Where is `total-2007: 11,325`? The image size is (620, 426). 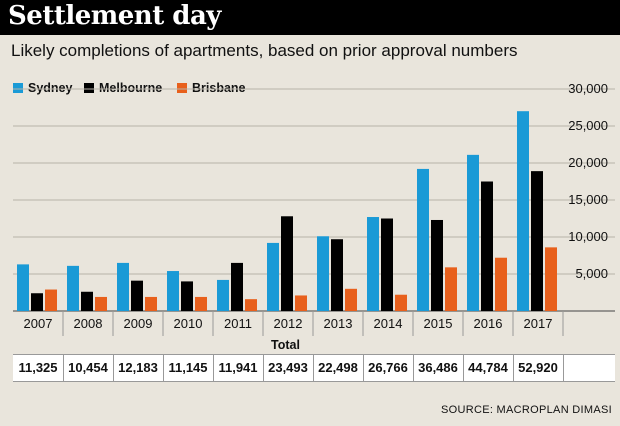 total-2007: 11,325 is located at coordinates (38, 368).